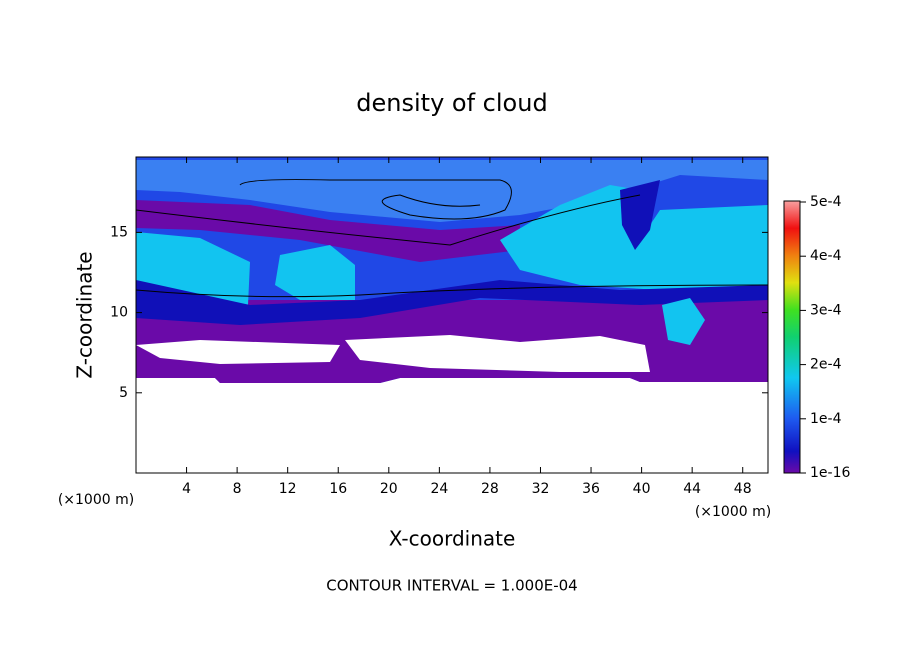 Image resolution: width=904 pixels, height=654 pixels. What do you see at coordinates (123, 393) in the screenshot?
I see `y-tick-label: 5` at bounding box center [123, 393].